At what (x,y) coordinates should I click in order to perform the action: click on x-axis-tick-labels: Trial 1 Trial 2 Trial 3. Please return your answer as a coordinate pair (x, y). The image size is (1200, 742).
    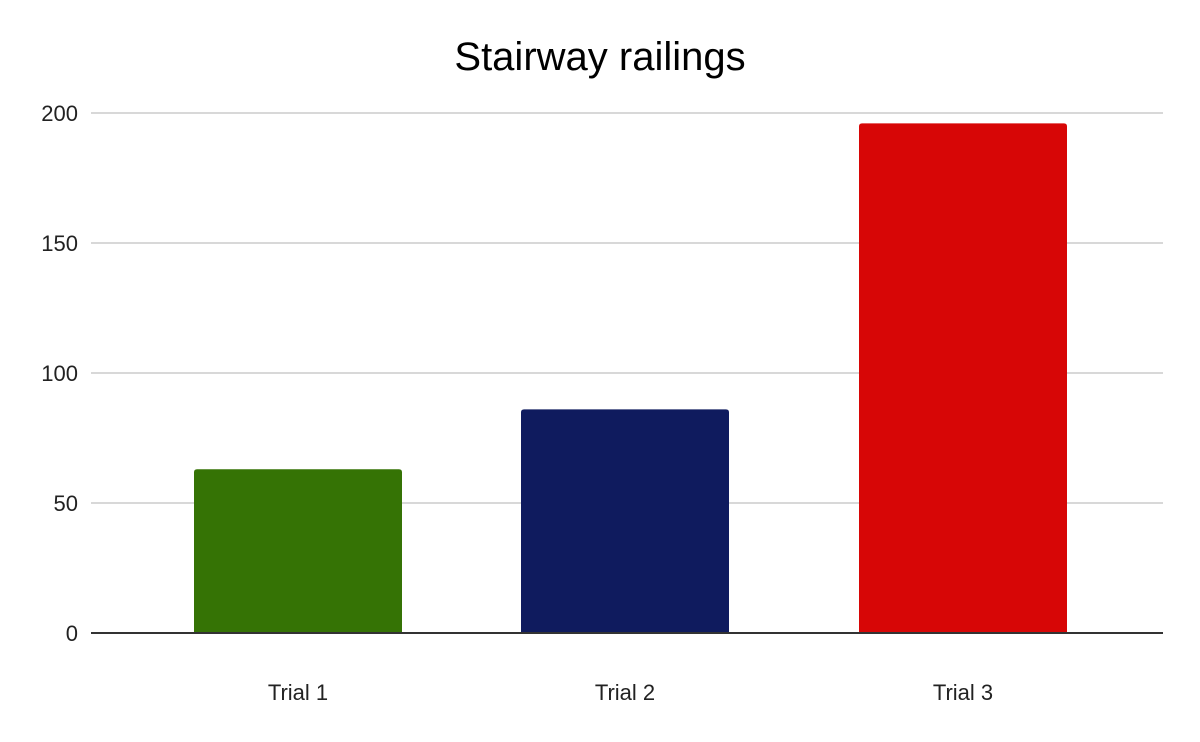
    Looking at the image, I should click on (630, 692).